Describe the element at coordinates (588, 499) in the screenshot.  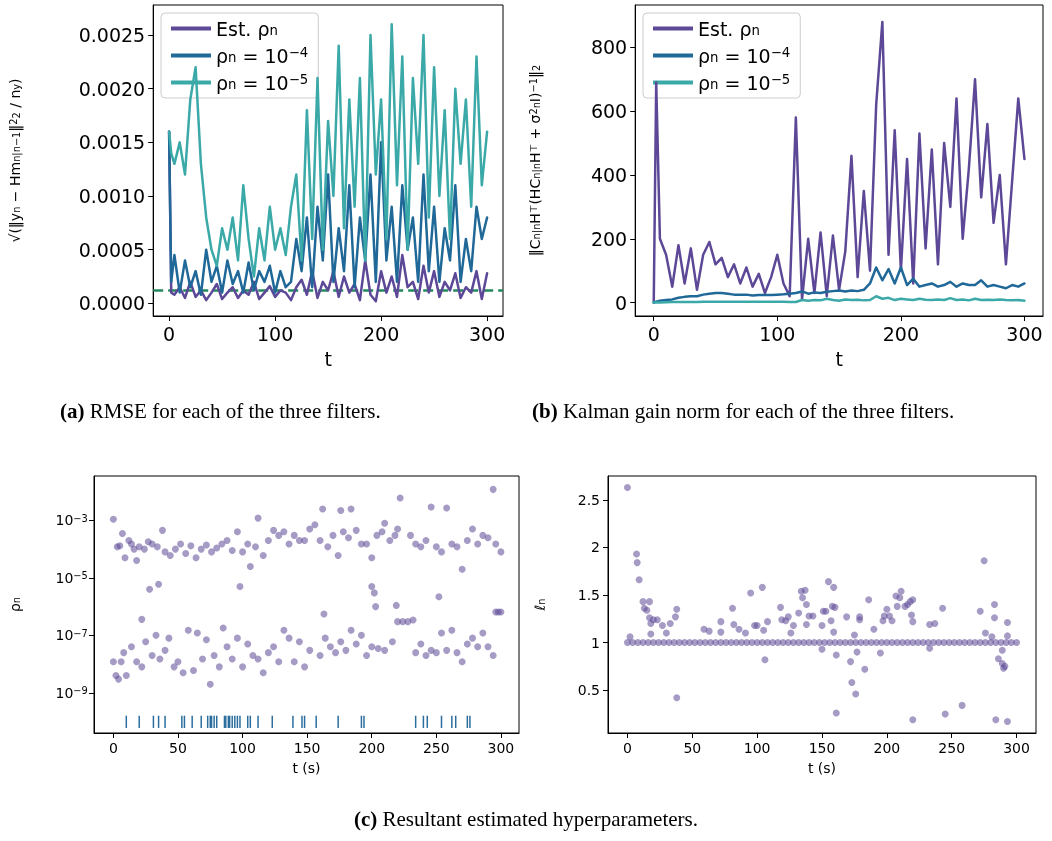
I see `y-tick-label: 2.5` at that location.